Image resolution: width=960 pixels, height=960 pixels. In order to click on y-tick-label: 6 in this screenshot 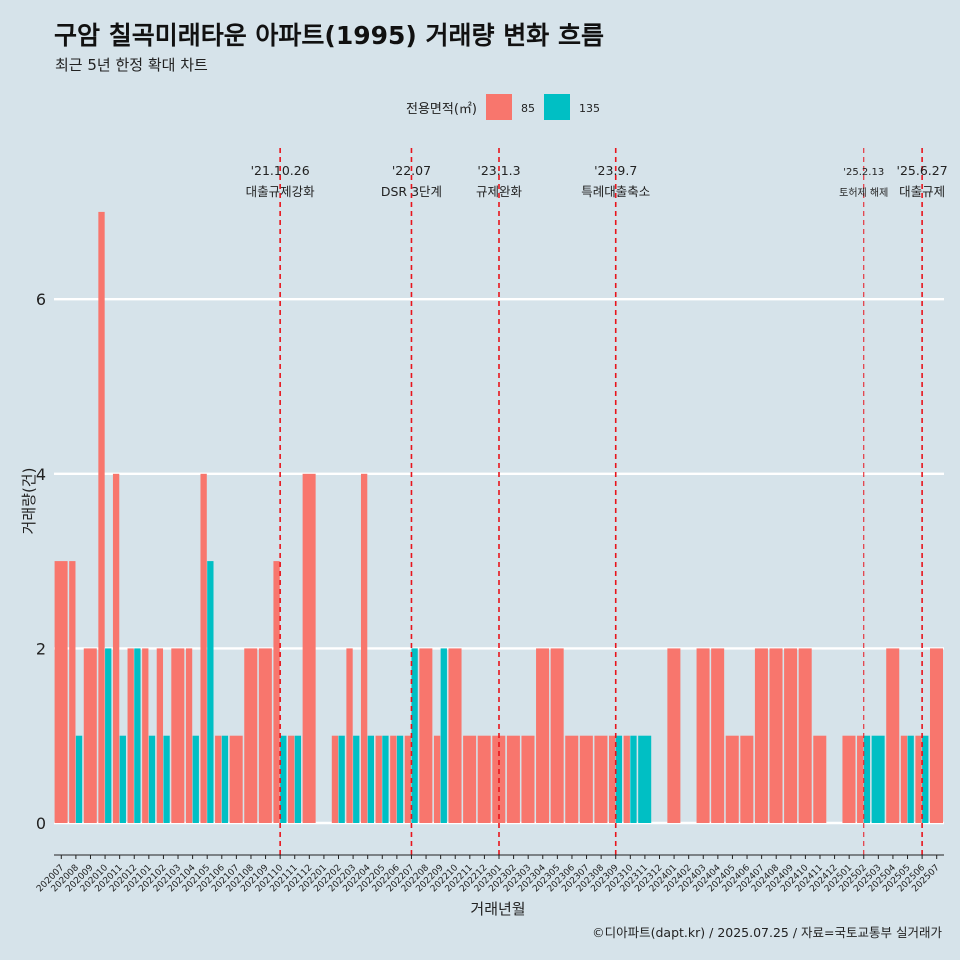, I will do `click(41, 299)`.